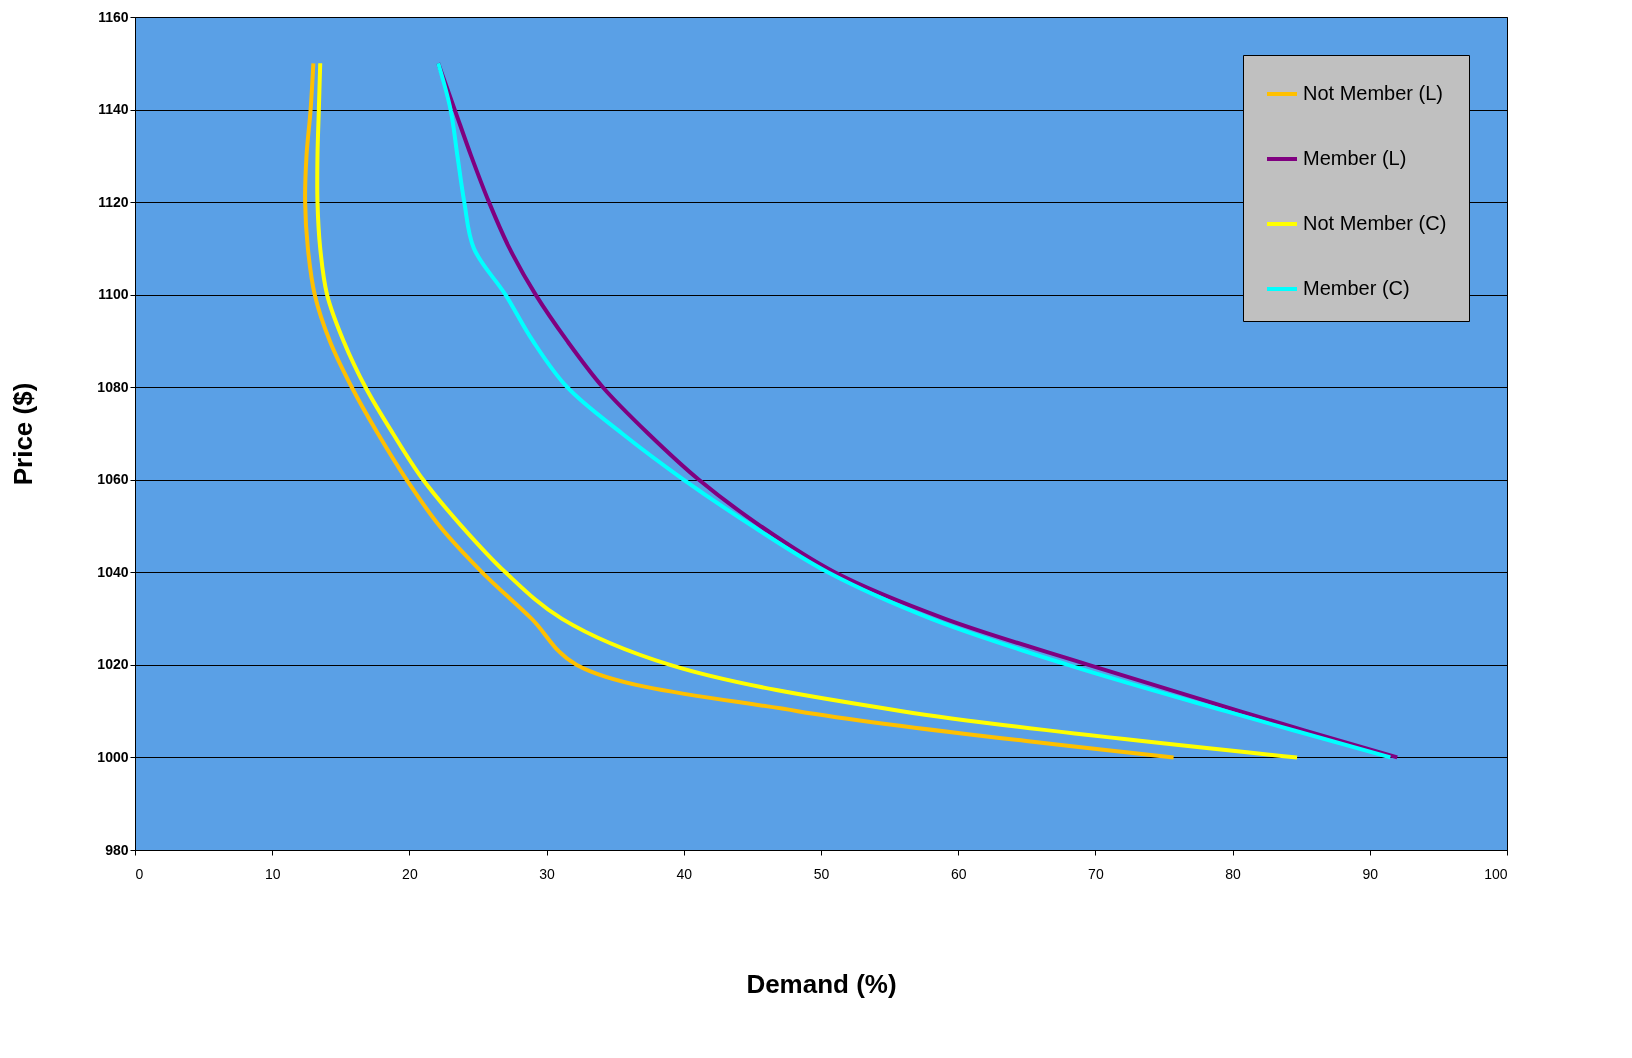  I want to click on x-tick-label: 20, so click(410, 873).